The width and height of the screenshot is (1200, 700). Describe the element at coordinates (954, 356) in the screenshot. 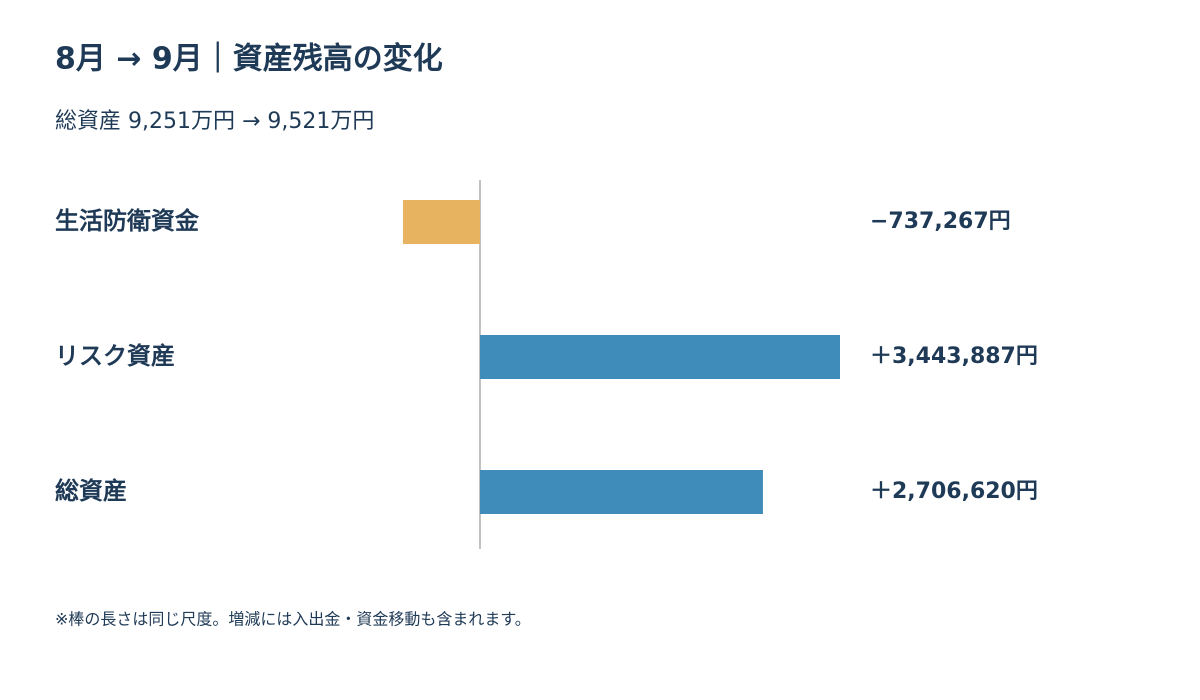

I see `value-label: ＋3,443,887円` at that location.